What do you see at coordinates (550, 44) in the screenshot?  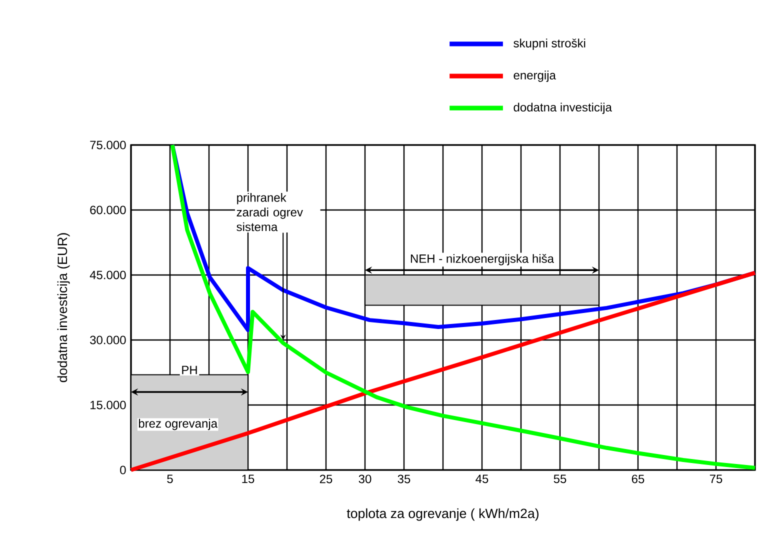 I see `legend-label: skupni stroški` at bounding box center [550, 44].